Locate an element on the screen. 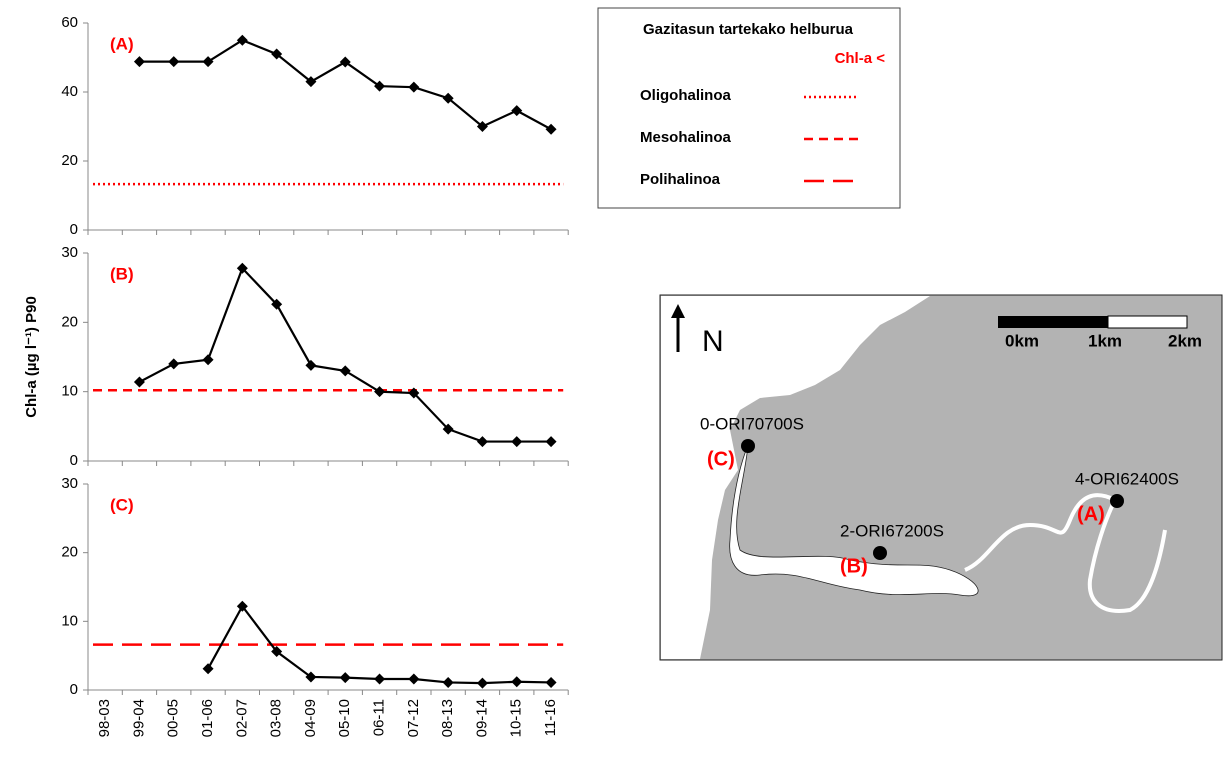  scale-label: 0km is located at coordinates (1022, 340).